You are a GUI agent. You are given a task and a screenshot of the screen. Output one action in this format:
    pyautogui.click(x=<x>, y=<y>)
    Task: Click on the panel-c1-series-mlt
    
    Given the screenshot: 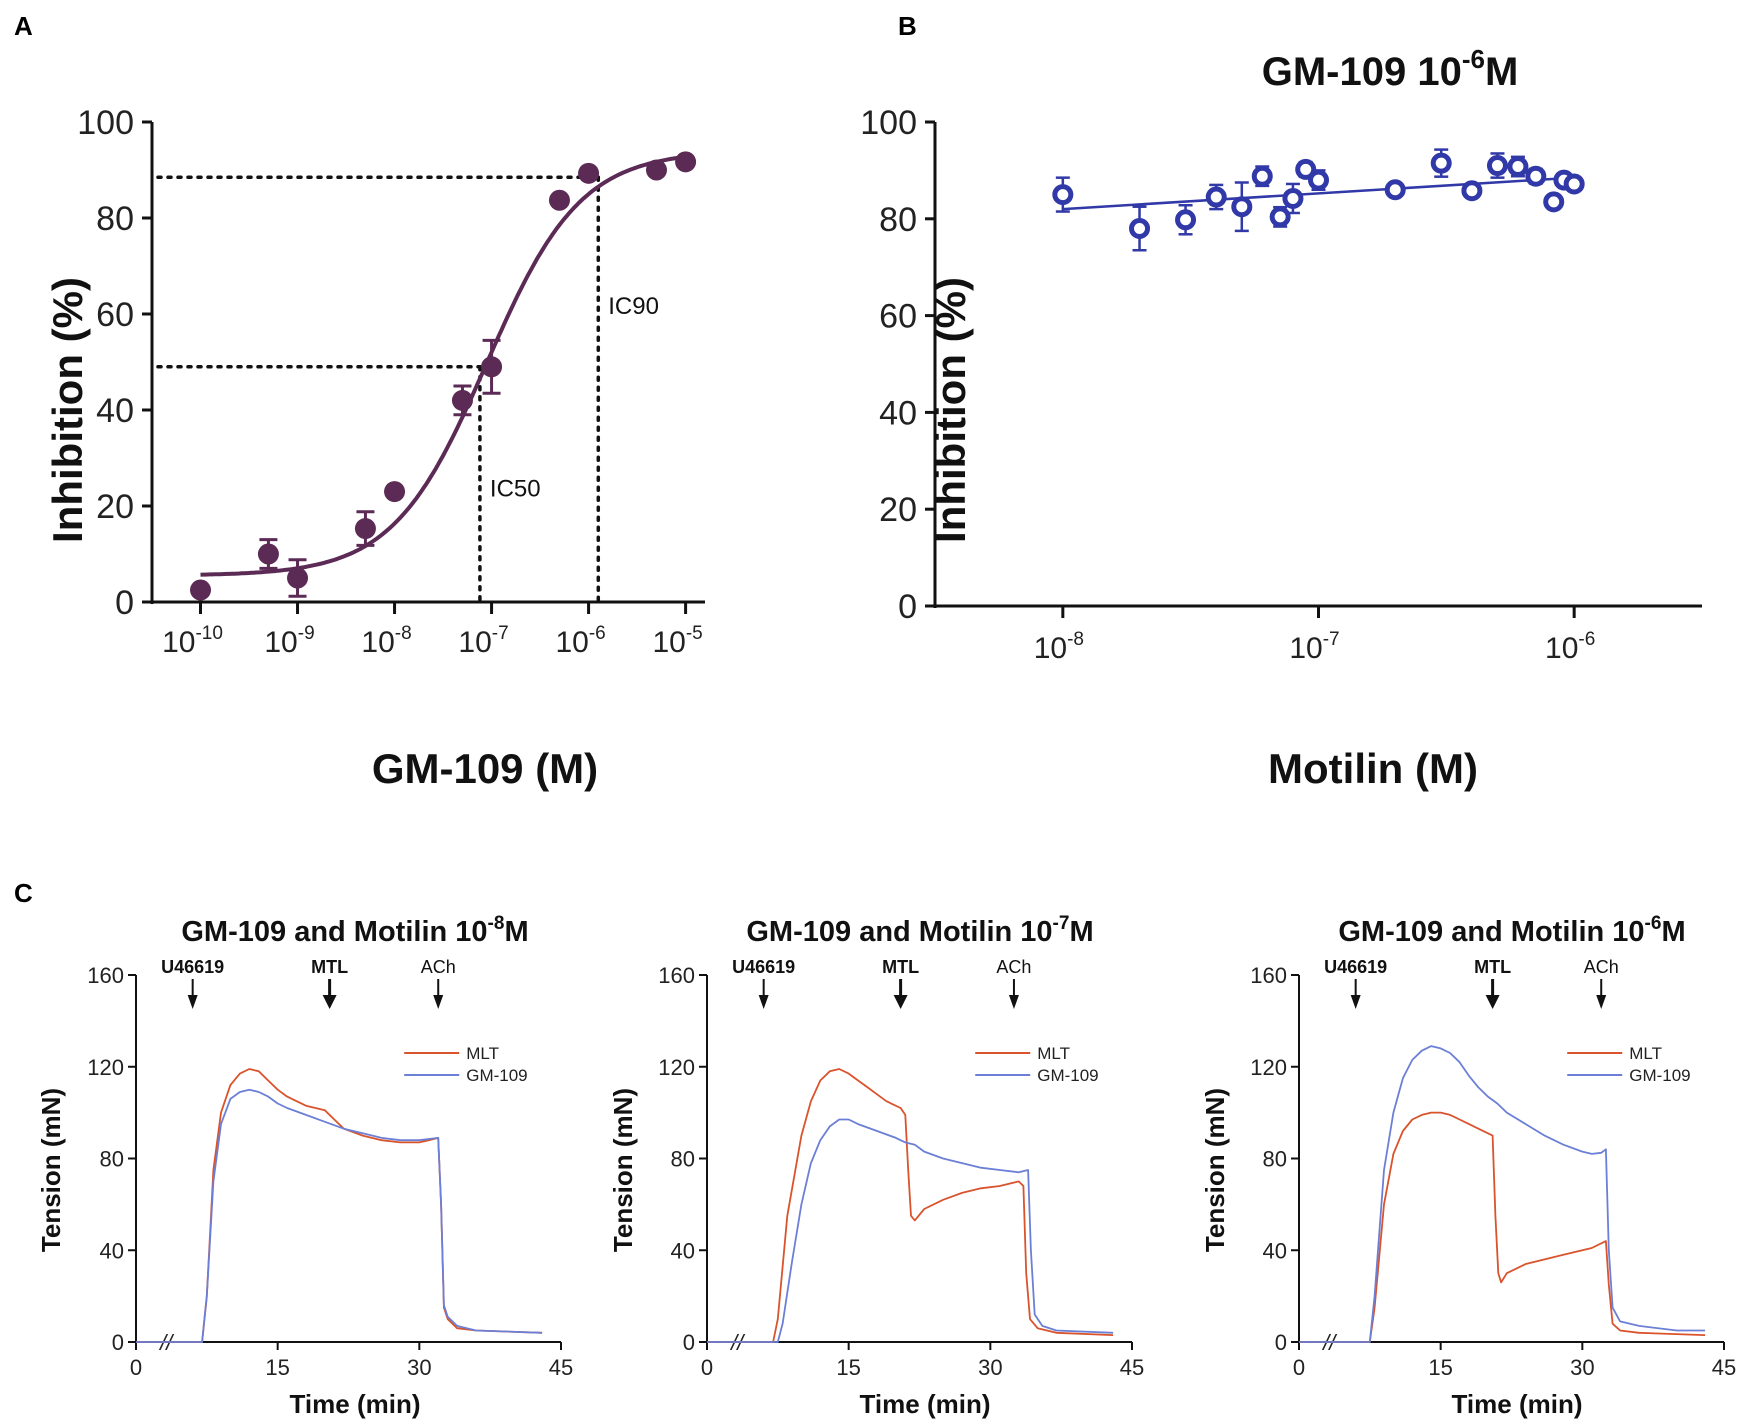 What is the action you would take?
    pyautogui.click(x=339, y=1205)
    